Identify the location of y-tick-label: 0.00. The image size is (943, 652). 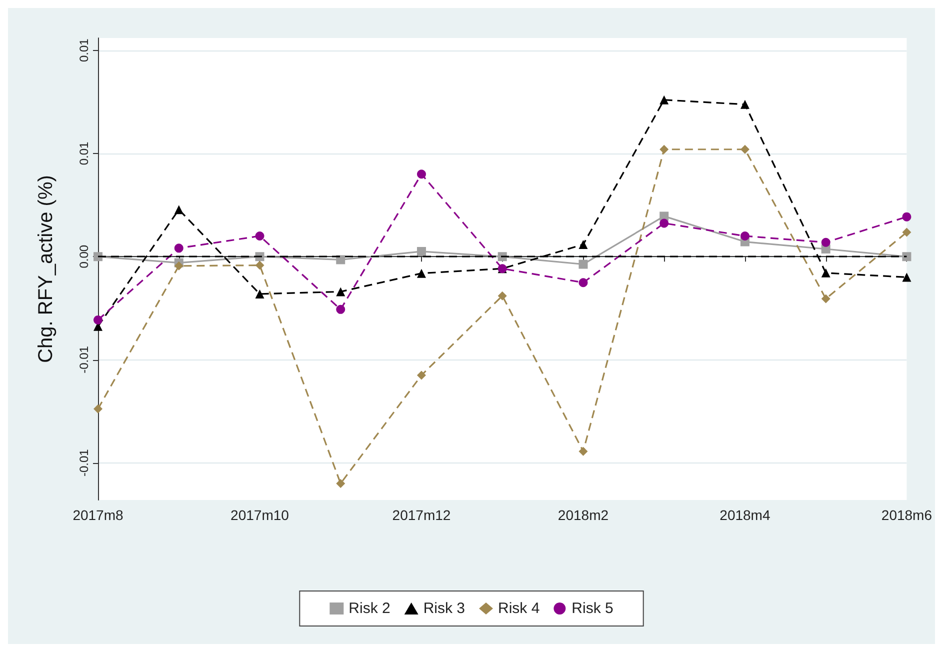
(84, 256).